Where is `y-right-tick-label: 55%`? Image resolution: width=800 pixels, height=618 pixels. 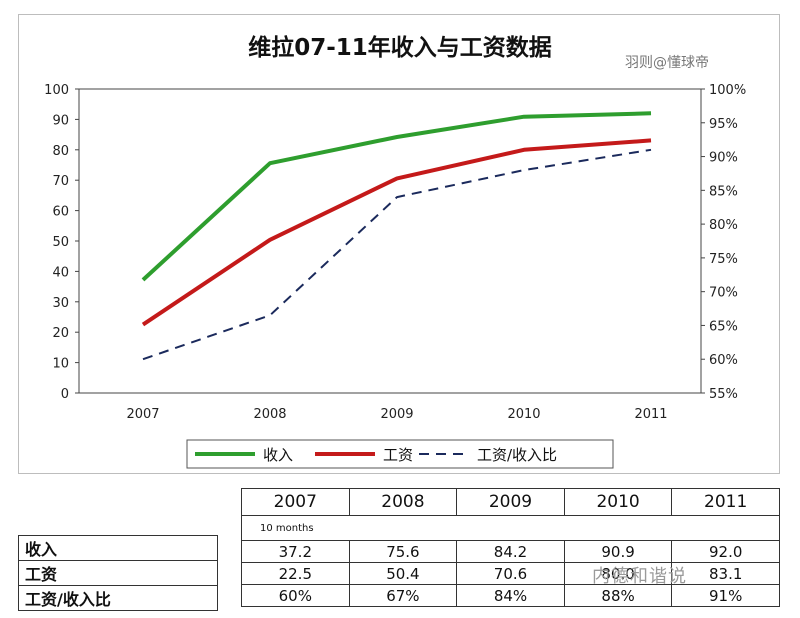
y-right-tick-label: 55% is located at coordinates (723, 394).